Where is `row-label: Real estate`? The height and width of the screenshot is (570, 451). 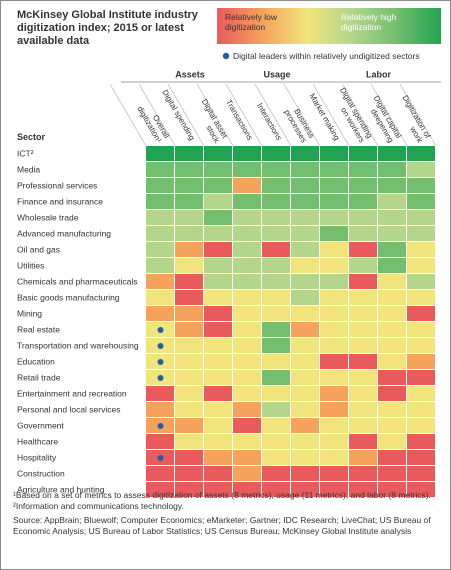 row-label: Real estate is located at coordinates (38, 329).